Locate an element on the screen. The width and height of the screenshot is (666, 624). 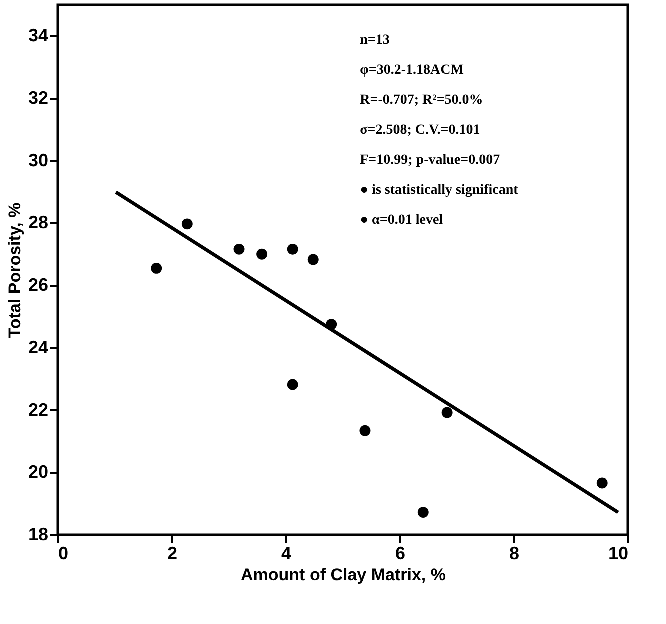
x-tick-label: 2 is located at coordinates (172, 554).